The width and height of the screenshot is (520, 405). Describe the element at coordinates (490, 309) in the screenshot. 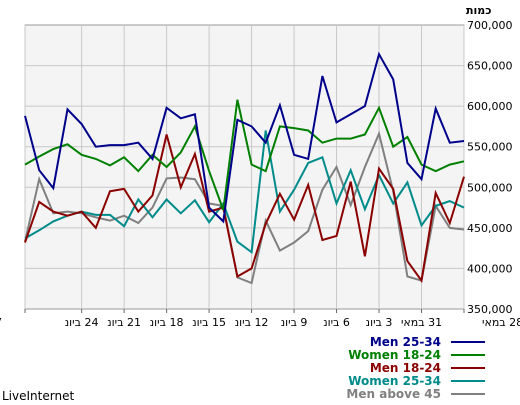

I see `y-tick-label: 350,000` at that location.